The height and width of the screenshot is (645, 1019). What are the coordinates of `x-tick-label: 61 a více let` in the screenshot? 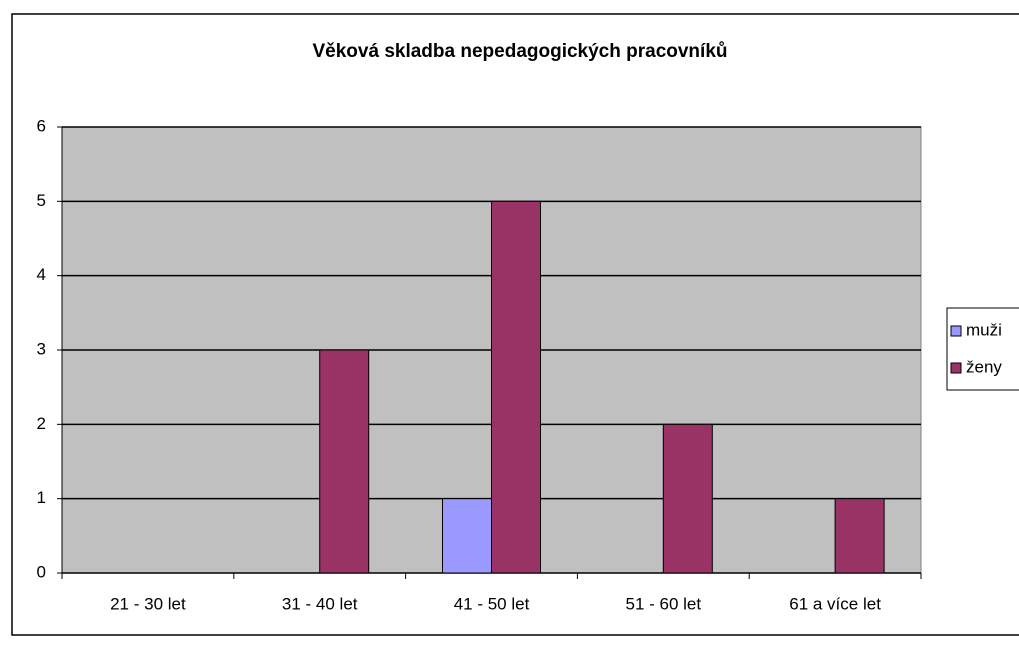 It's located at (835, 603).